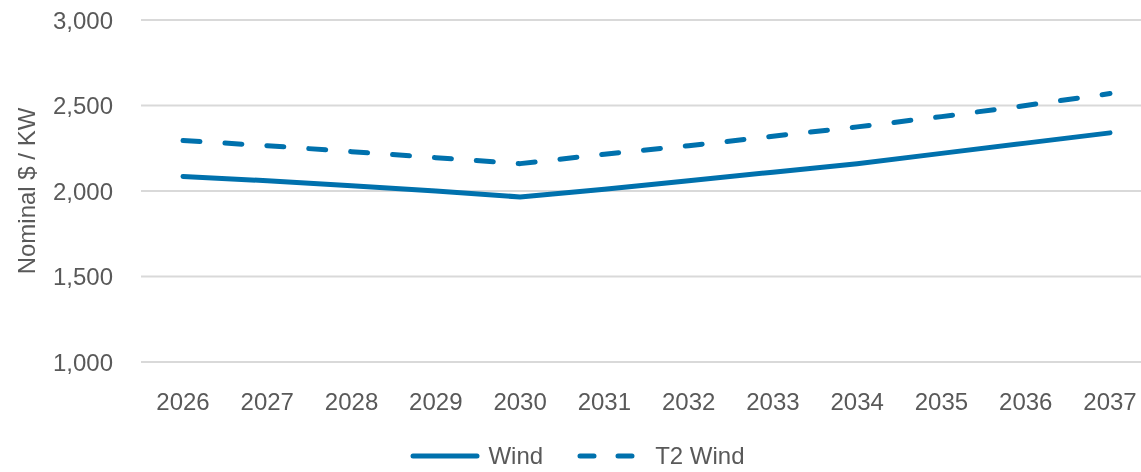 Image resolution: width=1141 pixels, height=472 pixels. I want to click on x-tick-label: 2030, so click(520, 402).